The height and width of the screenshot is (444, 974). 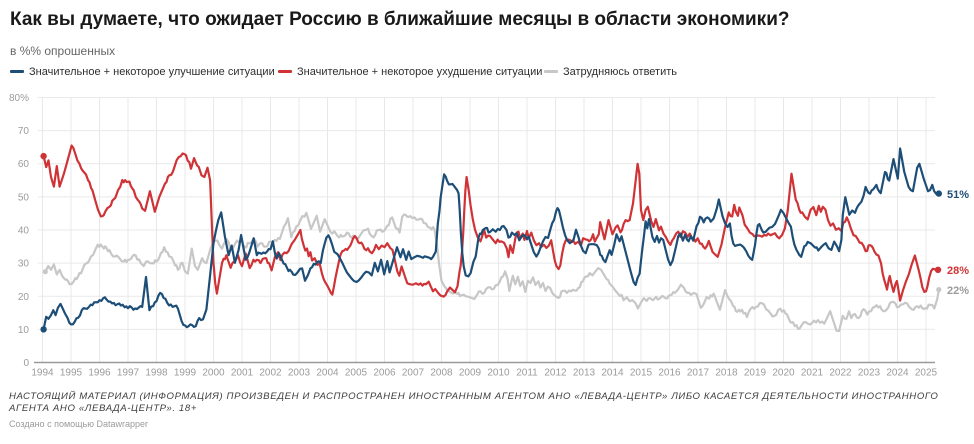 I want to click on svg-text: 20, so click(x=24, y=297).